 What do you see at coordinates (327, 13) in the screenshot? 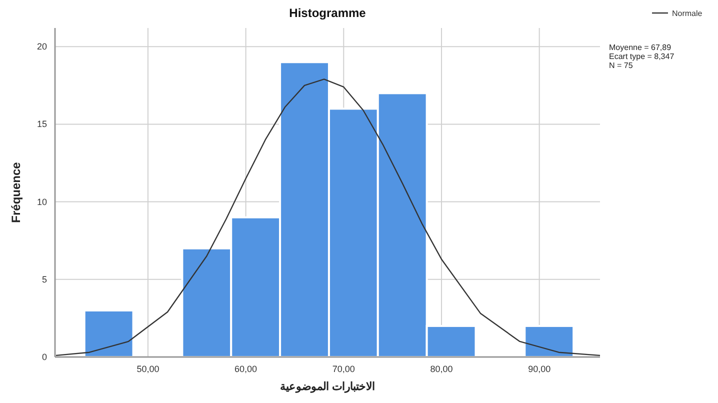
I see `chart-title: Histogramme` at bounding box center [327, 13].